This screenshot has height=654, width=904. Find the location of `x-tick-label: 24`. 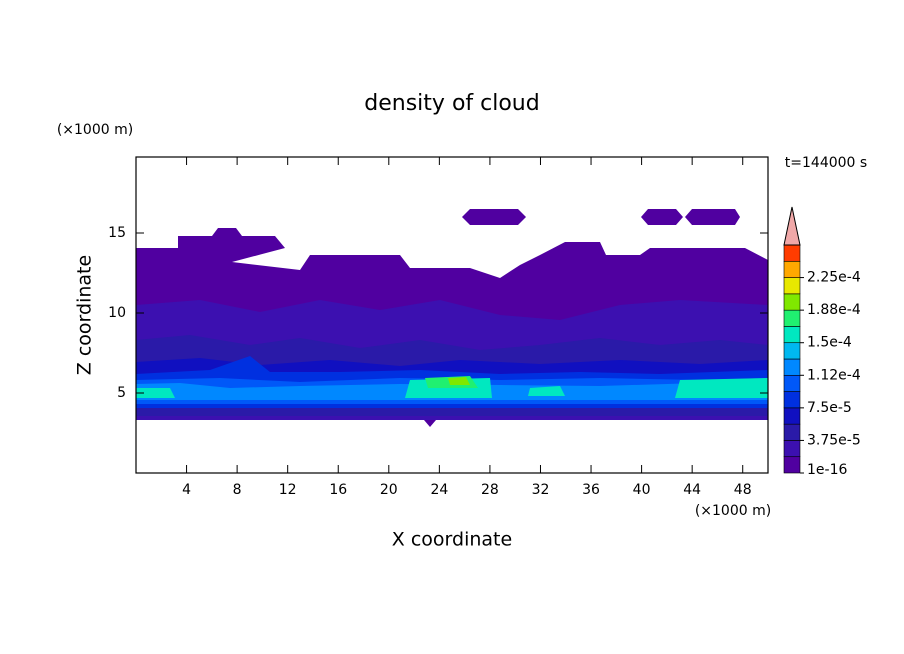

x-tick-label: 24 is located at coordinates (439, 490).